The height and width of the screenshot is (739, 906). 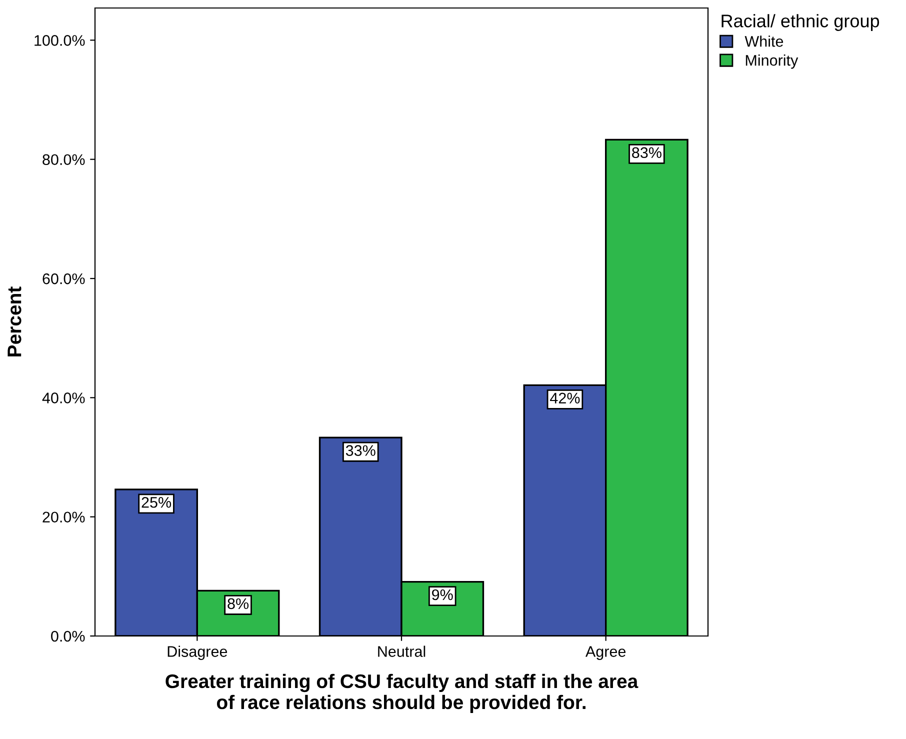 I want to click on y-tick-label: 100.0%, so click(x=59, y=40).